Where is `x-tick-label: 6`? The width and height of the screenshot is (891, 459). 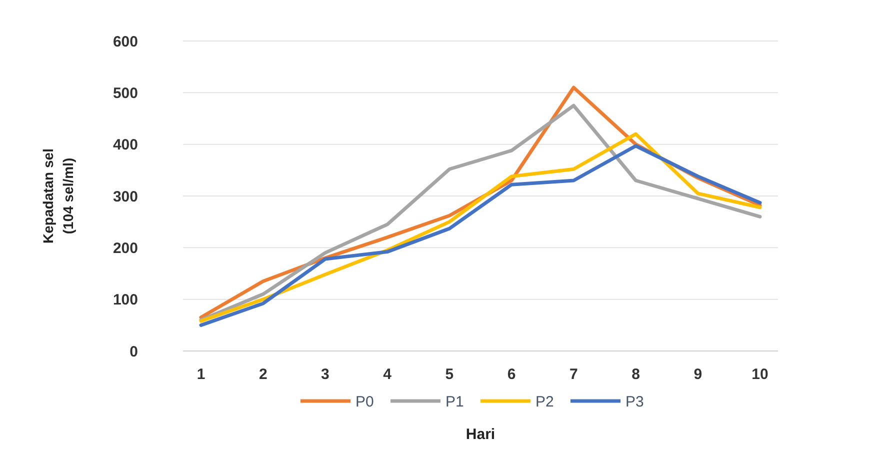
x-tick-label: 6 is located at coordinates (511, 374).